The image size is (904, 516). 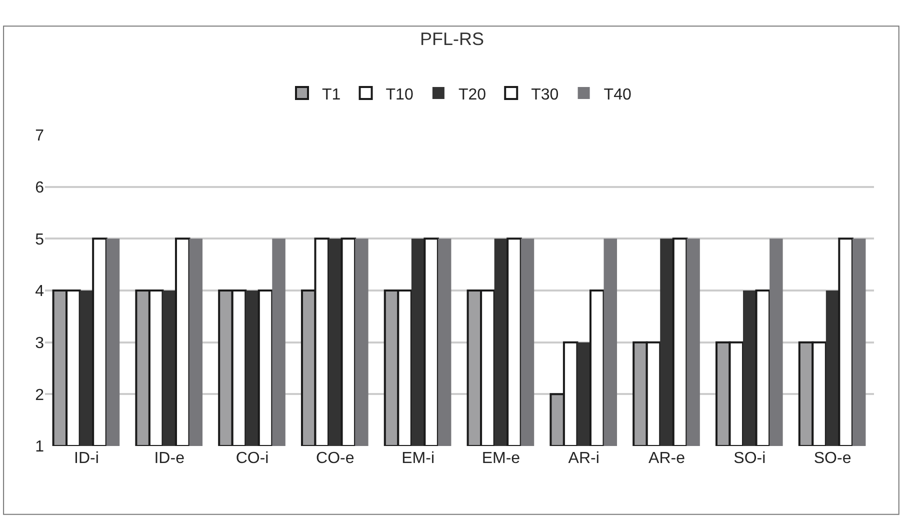 I want to click on y-tick-label: 7, so click(x=39, y=136).